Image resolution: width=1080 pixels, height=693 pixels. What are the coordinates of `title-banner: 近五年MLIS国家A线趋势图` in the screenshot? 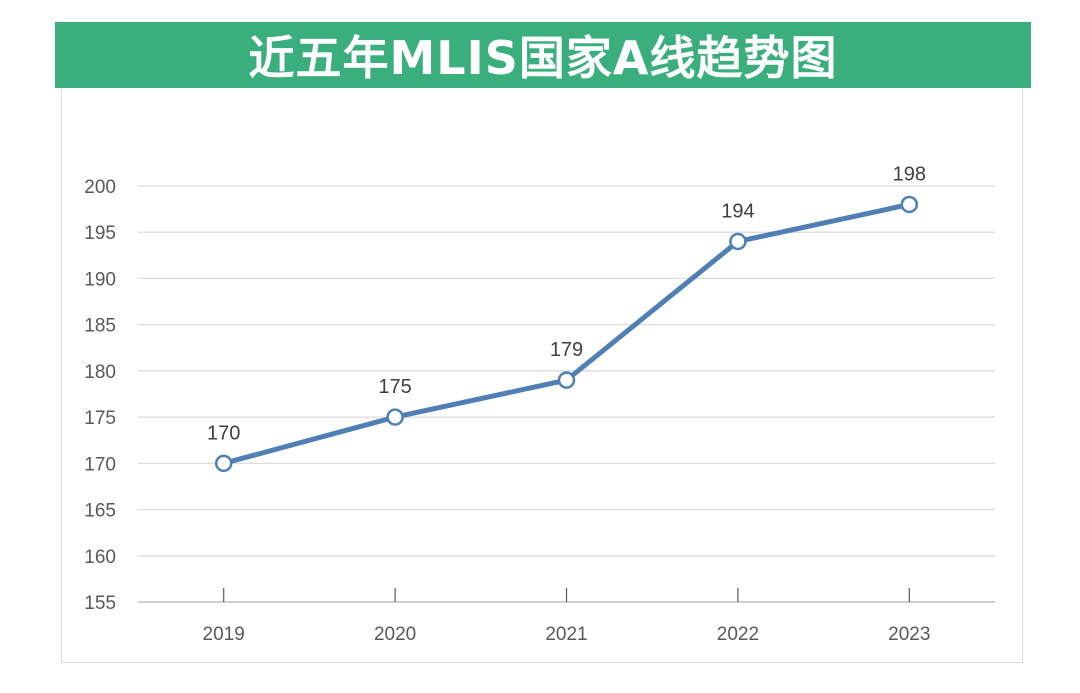 It's located at (543, 55).